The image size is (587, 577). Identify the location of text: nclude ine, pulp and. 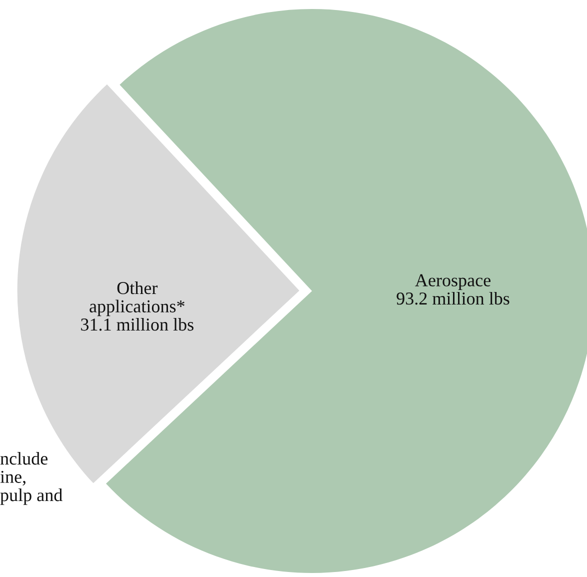
(31, 478).